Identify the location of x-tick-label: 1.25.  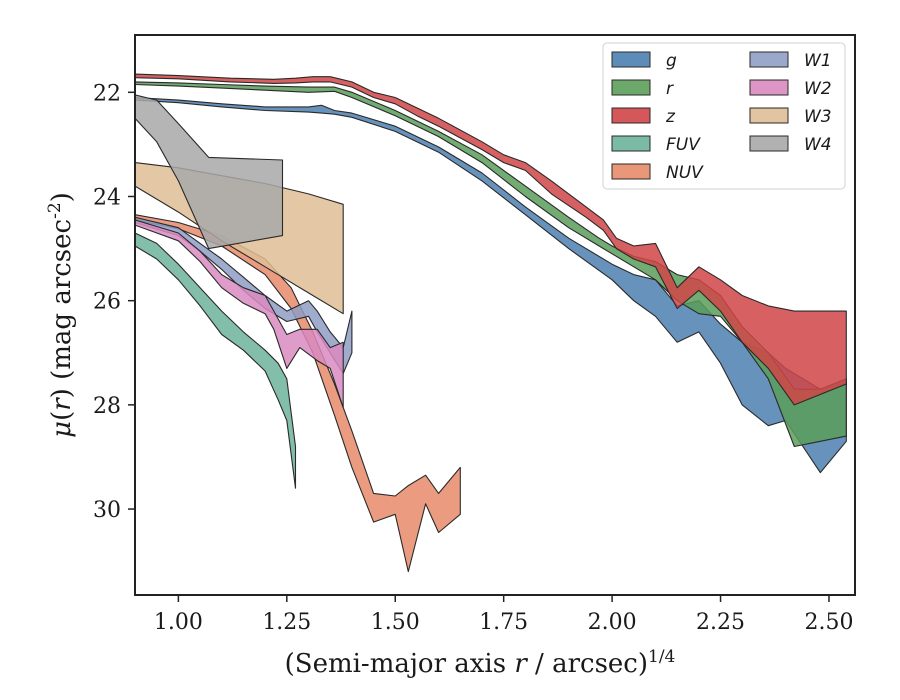
(286, 622).